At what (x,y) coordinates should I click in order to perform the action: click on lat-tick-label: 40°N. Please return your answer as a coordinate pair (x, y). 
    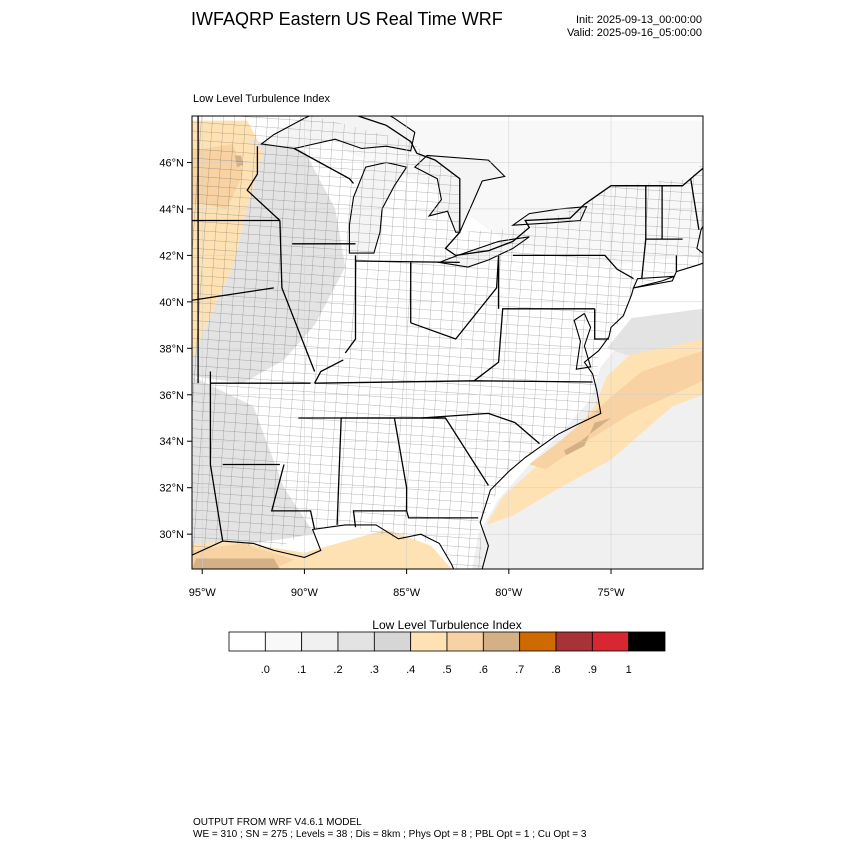
    Looking at the image, I should click on (171, 303).